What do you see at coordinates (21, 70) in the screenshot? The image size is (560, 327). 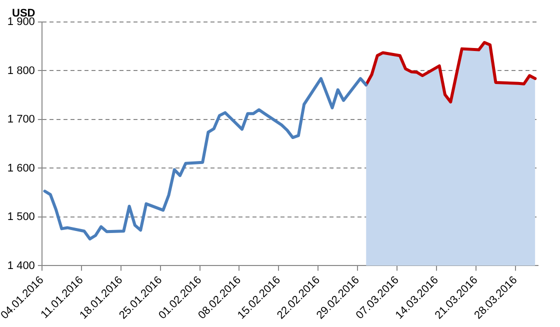 I see `y-tick-label: 1 800` at bounding box center [21, 70].